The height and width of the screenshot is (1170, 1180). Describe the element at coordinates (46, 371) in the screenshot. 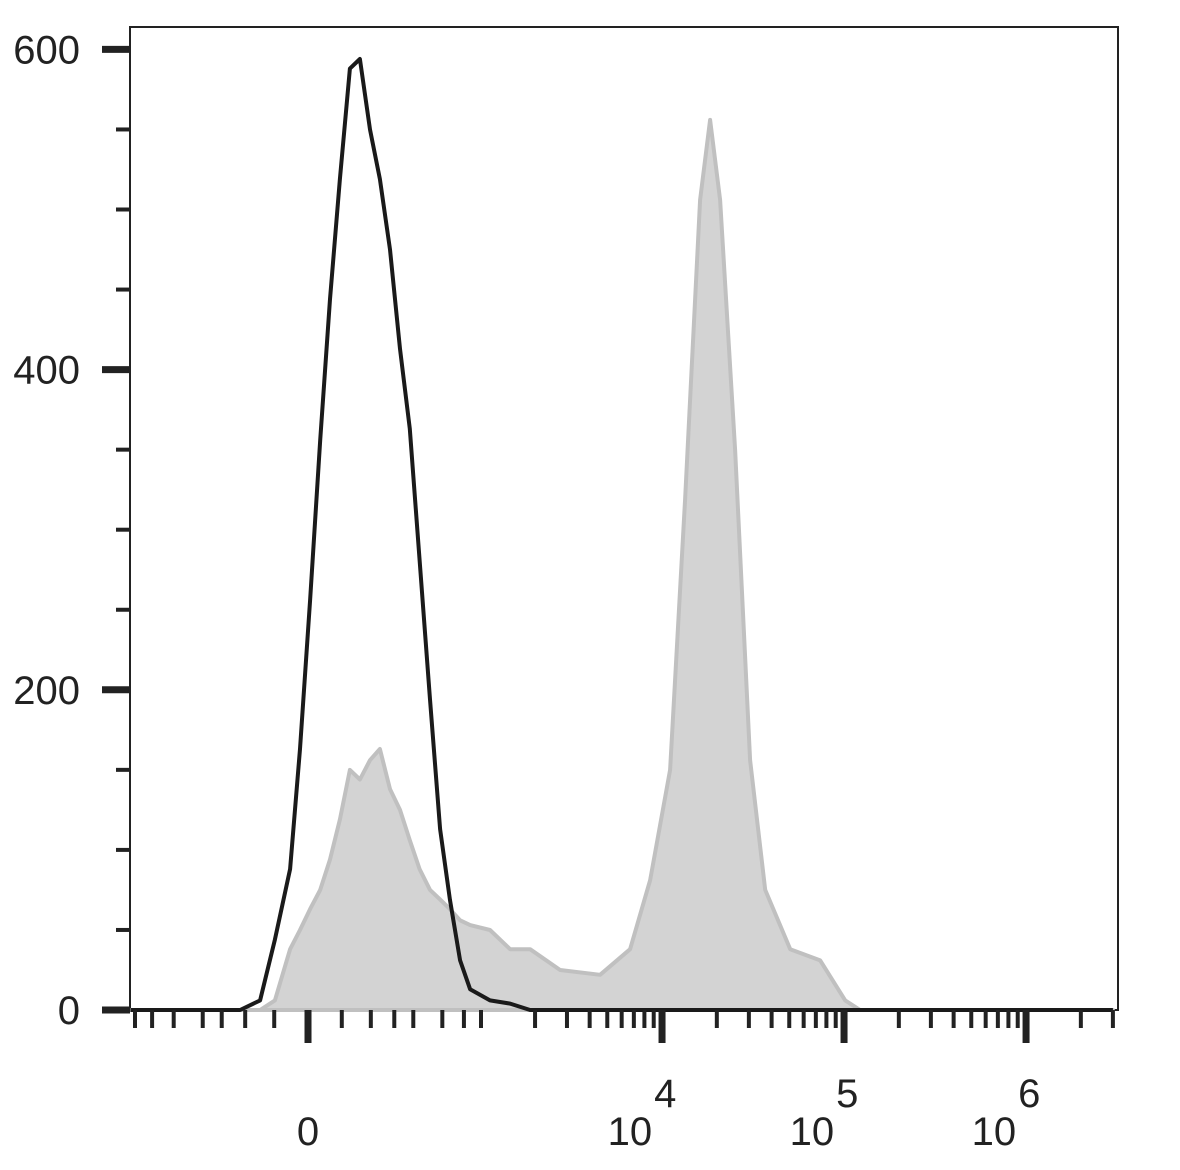

I see `y-tick-label: 400` at that location.